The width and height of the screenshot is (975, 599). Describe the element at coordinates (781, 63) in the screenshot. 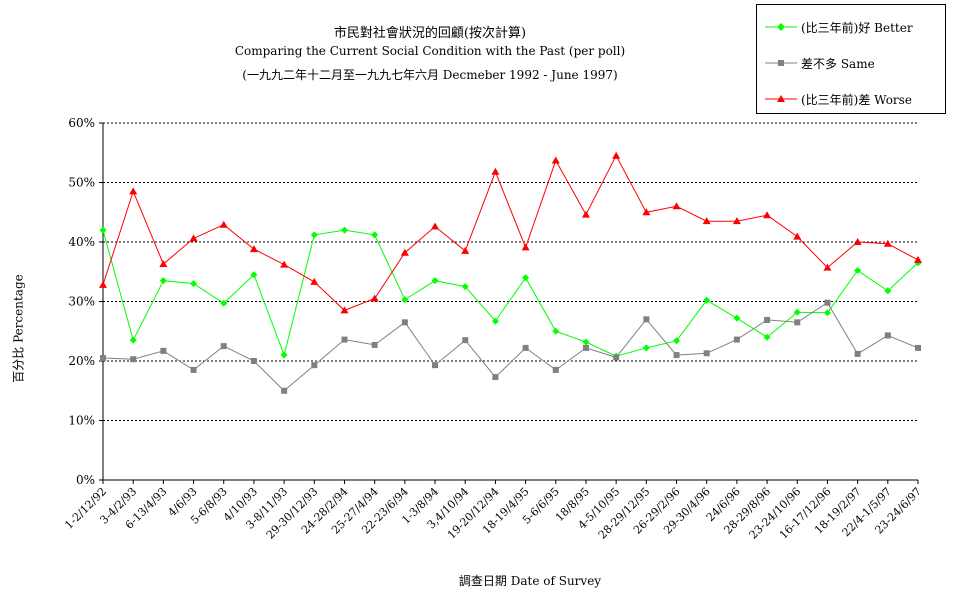

I see `legend-marker-same` at that location.